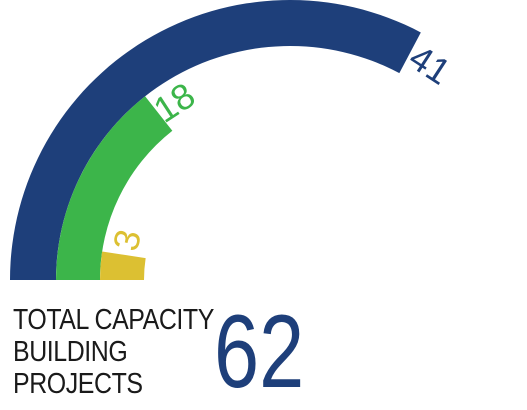  I want to click on caption-line-3: PROJECTS, so click(78, 384).